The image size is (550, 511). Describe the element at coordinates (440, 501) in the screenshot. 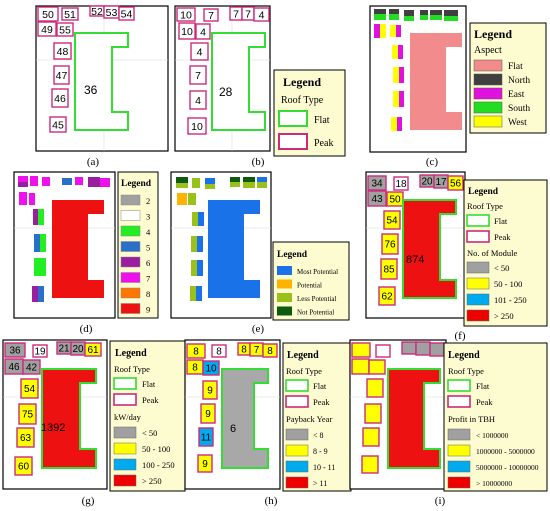

I see `caption-i: (i)` at that location.